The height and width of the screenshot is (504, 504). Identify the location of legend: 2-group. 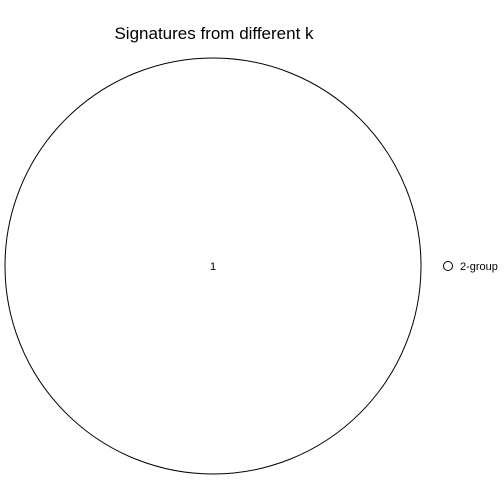
(470, 267).